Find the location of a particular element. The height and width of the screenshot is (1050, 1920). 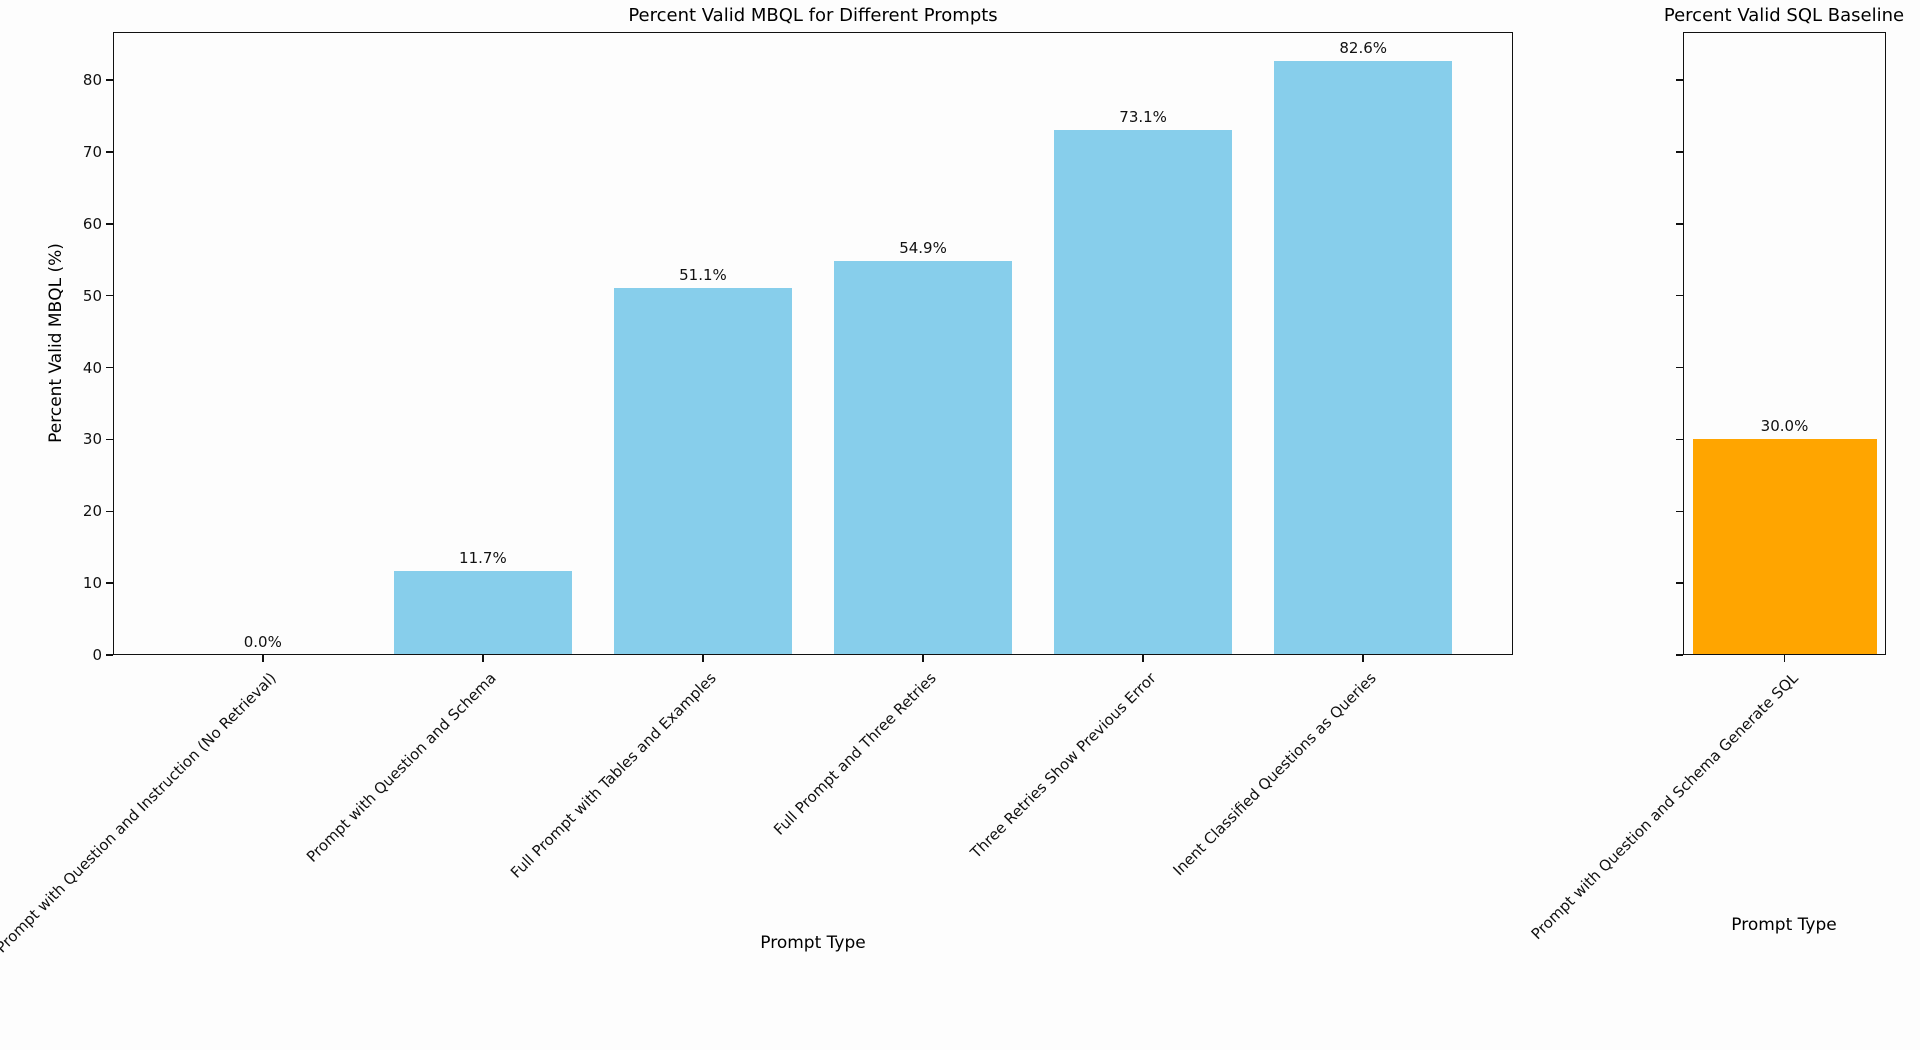

x-tick-label: Inent Classified Questions as Queries is located at coordinates (1274, 774).